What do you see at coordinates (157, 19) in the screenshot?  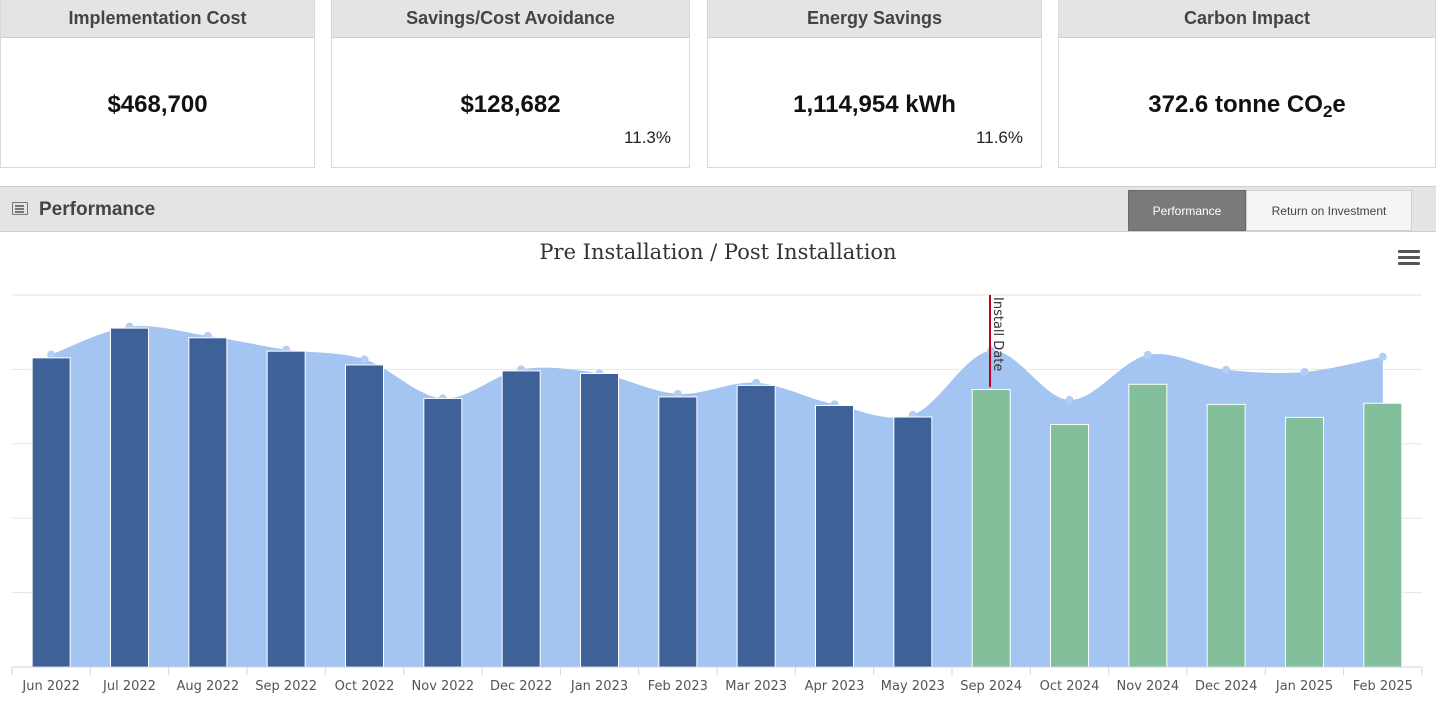 I see `kpi-title: Implementation Cost` at bounding box center [157, 19].